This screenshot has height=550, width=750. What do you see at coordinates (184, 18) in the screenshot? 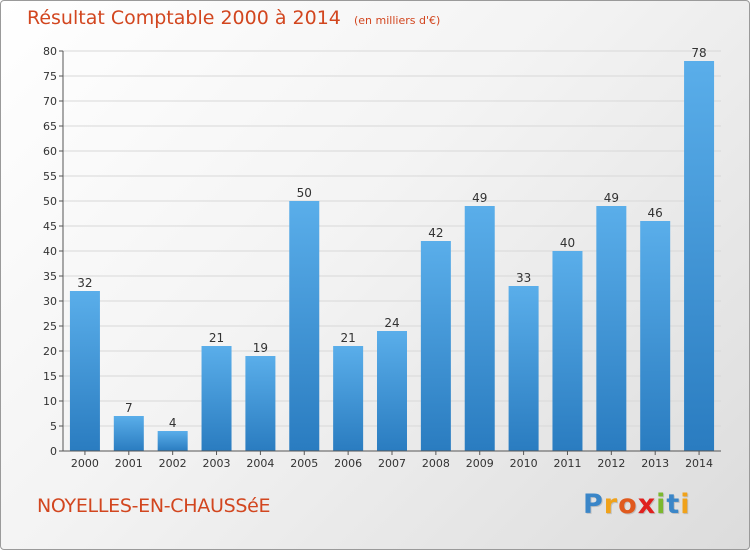
I see `chart-title: Résultat Comptable 2000 à 2014` at bounding box center [184, 18].